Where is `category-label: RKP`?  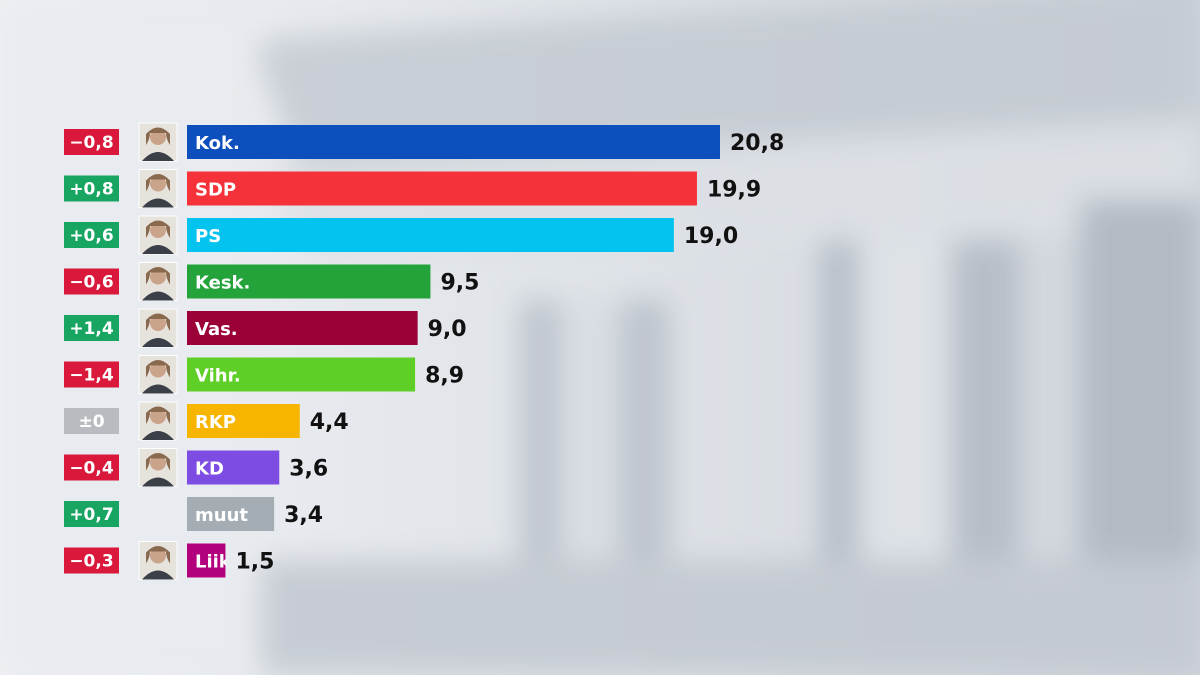
category-label: RKP is located at coordinates (215, 422).